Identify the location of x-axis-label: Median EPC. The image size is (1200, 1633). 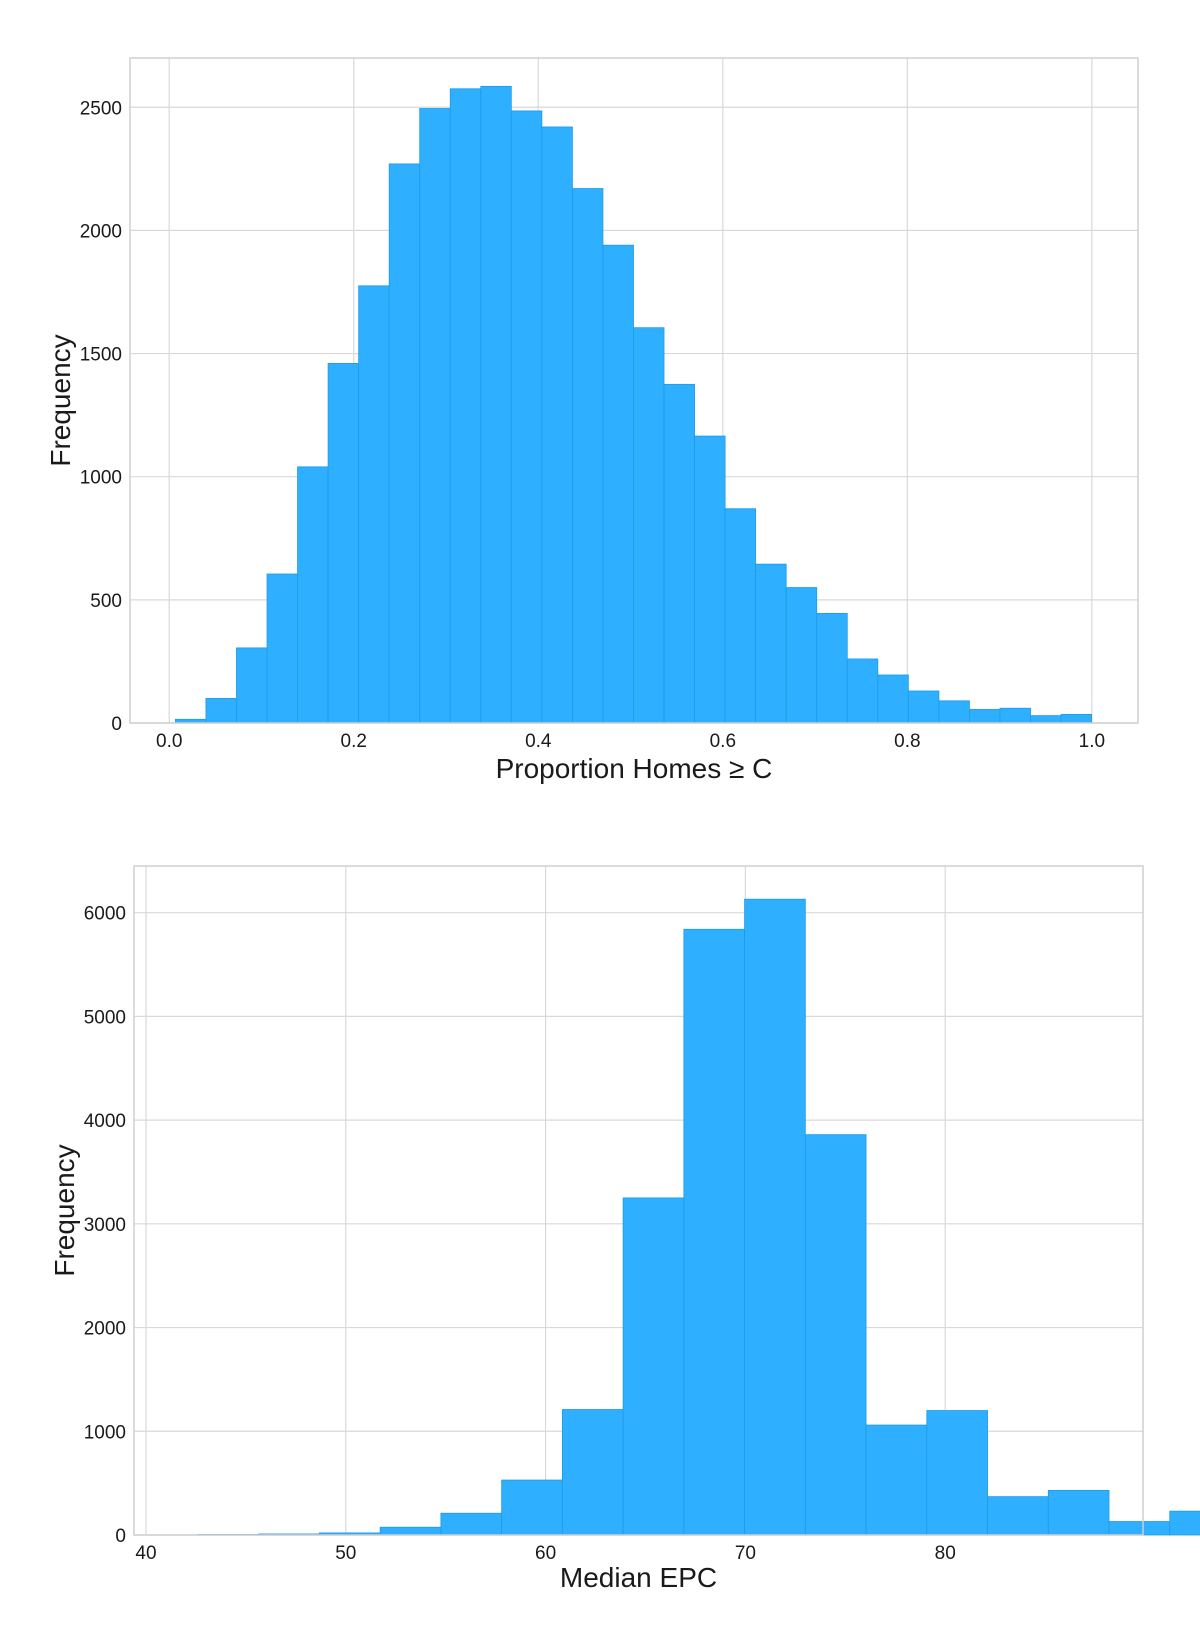
(638, 1577).